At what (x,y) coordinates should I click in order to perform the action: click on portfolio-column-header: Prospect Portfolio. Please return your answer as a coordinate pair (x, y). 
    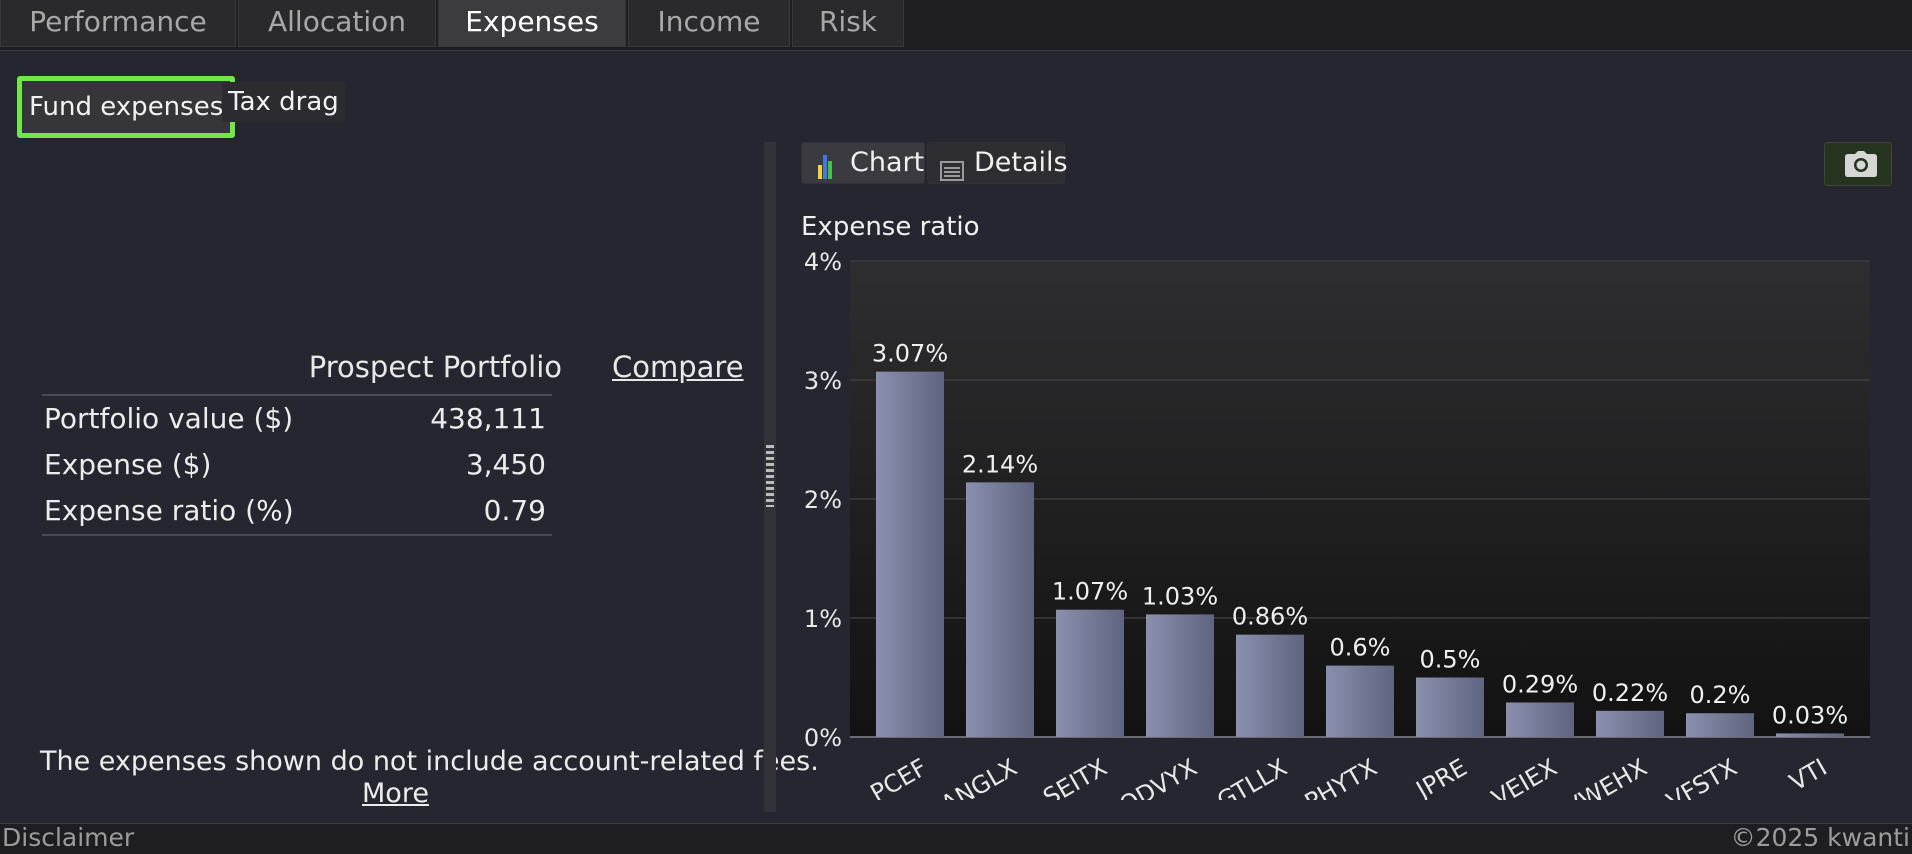
    Looking at the image, I should click on (435, 367).